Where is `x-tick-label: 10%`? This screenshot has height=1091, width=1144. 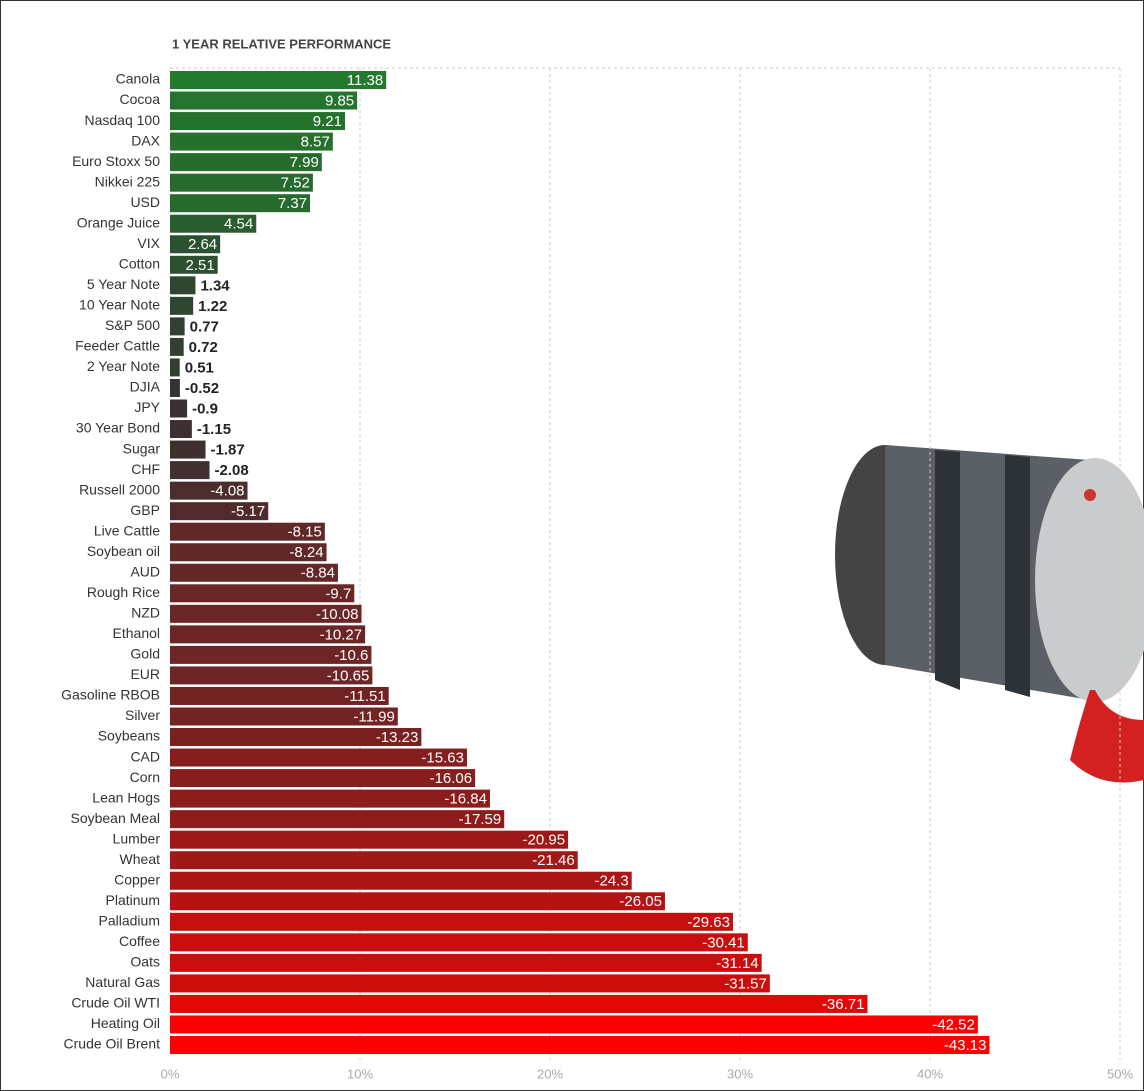 x-tick-label: 10% is located at coordinates (360, 1073).